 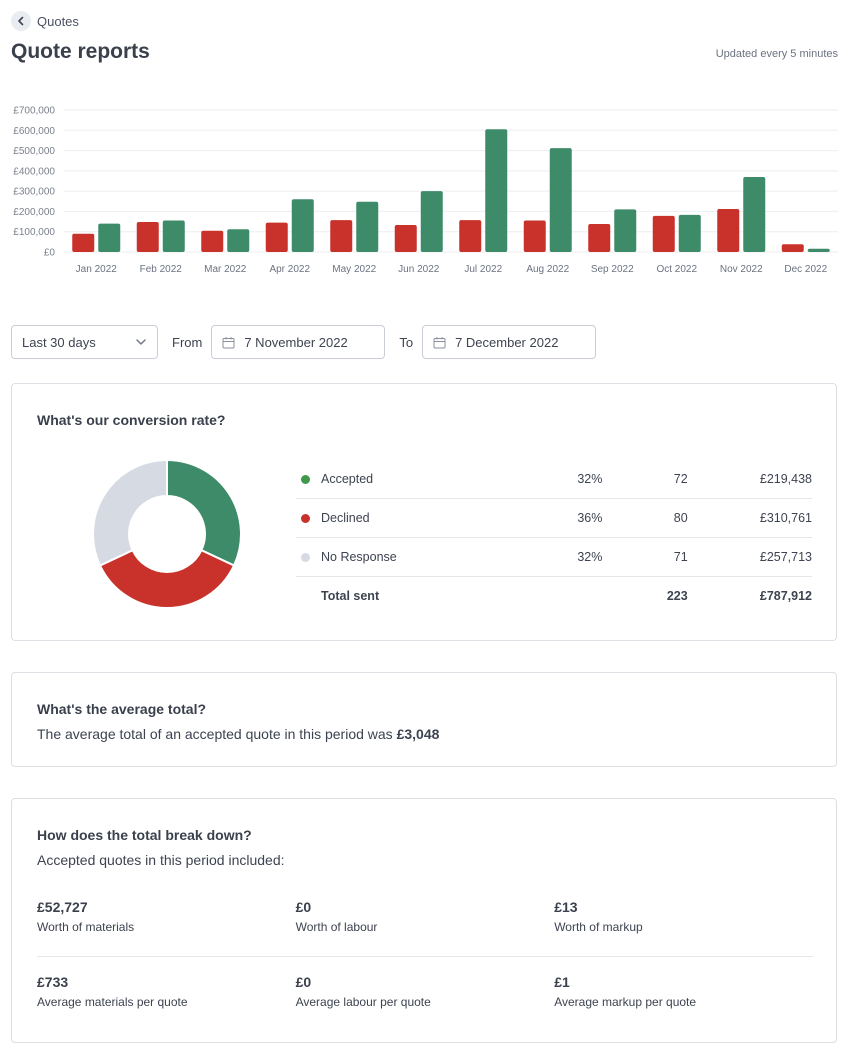 What do you see at coordinates (122, 709) in the screenshot?
I see `average-title: What's the average total?` at bounding box center [122, 709].